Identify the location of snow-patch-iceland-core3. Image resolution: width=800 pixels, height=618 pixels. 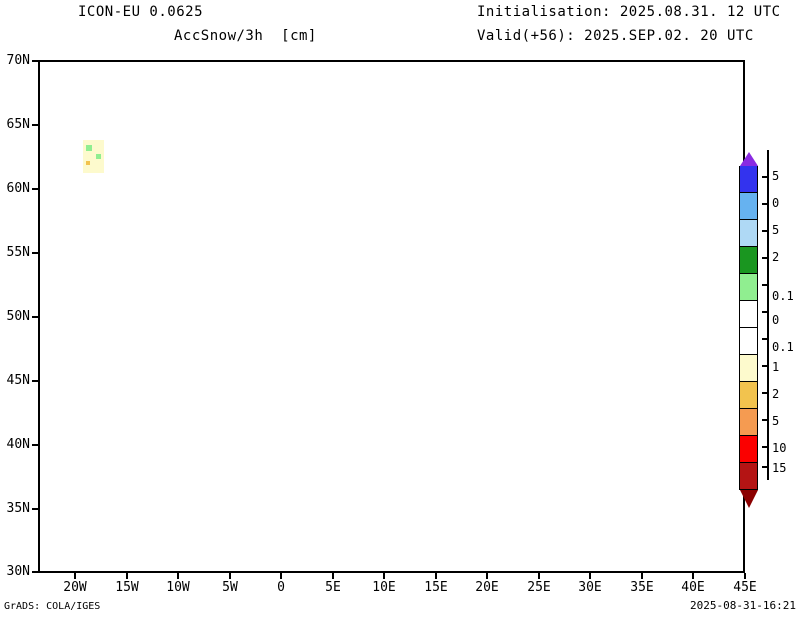
(87, 163).